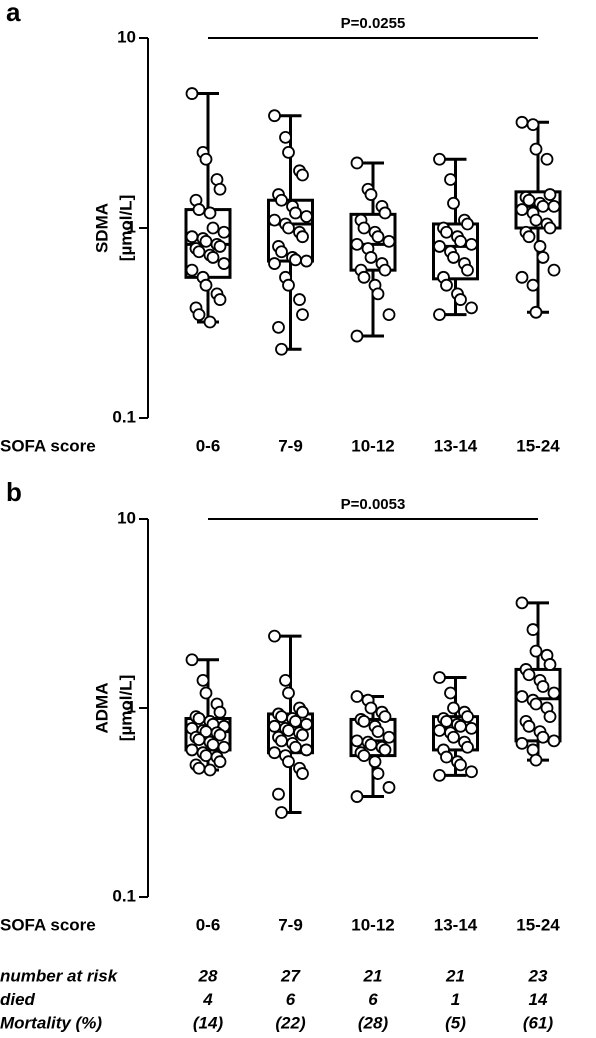  I want to click on table-cell: 21, so click(373, 975).